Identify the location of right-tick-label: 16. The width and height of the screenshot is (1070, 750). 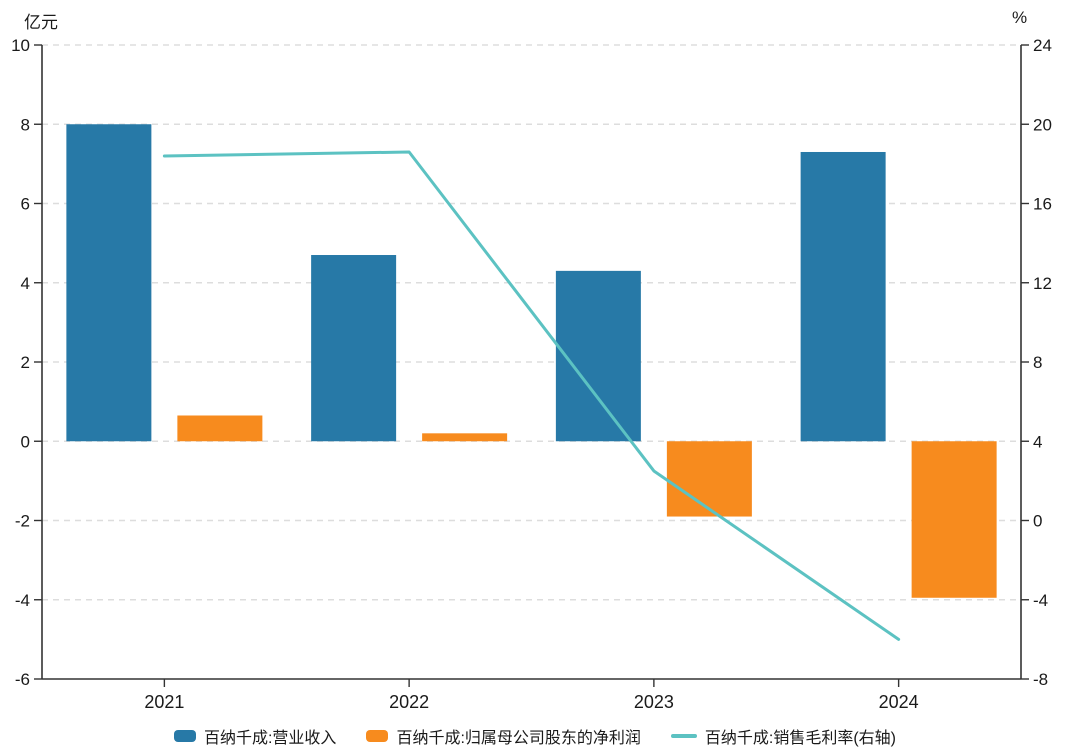
(1042, 204).